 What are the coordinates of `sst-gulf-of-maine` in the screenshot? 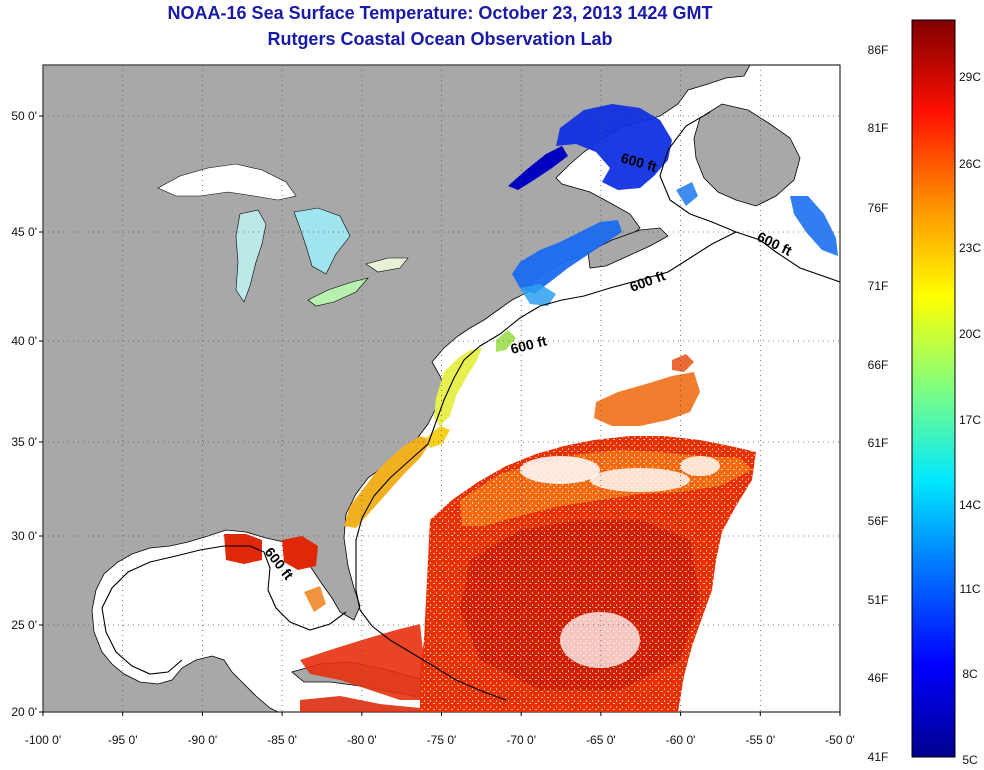 It's located at (567, 257).